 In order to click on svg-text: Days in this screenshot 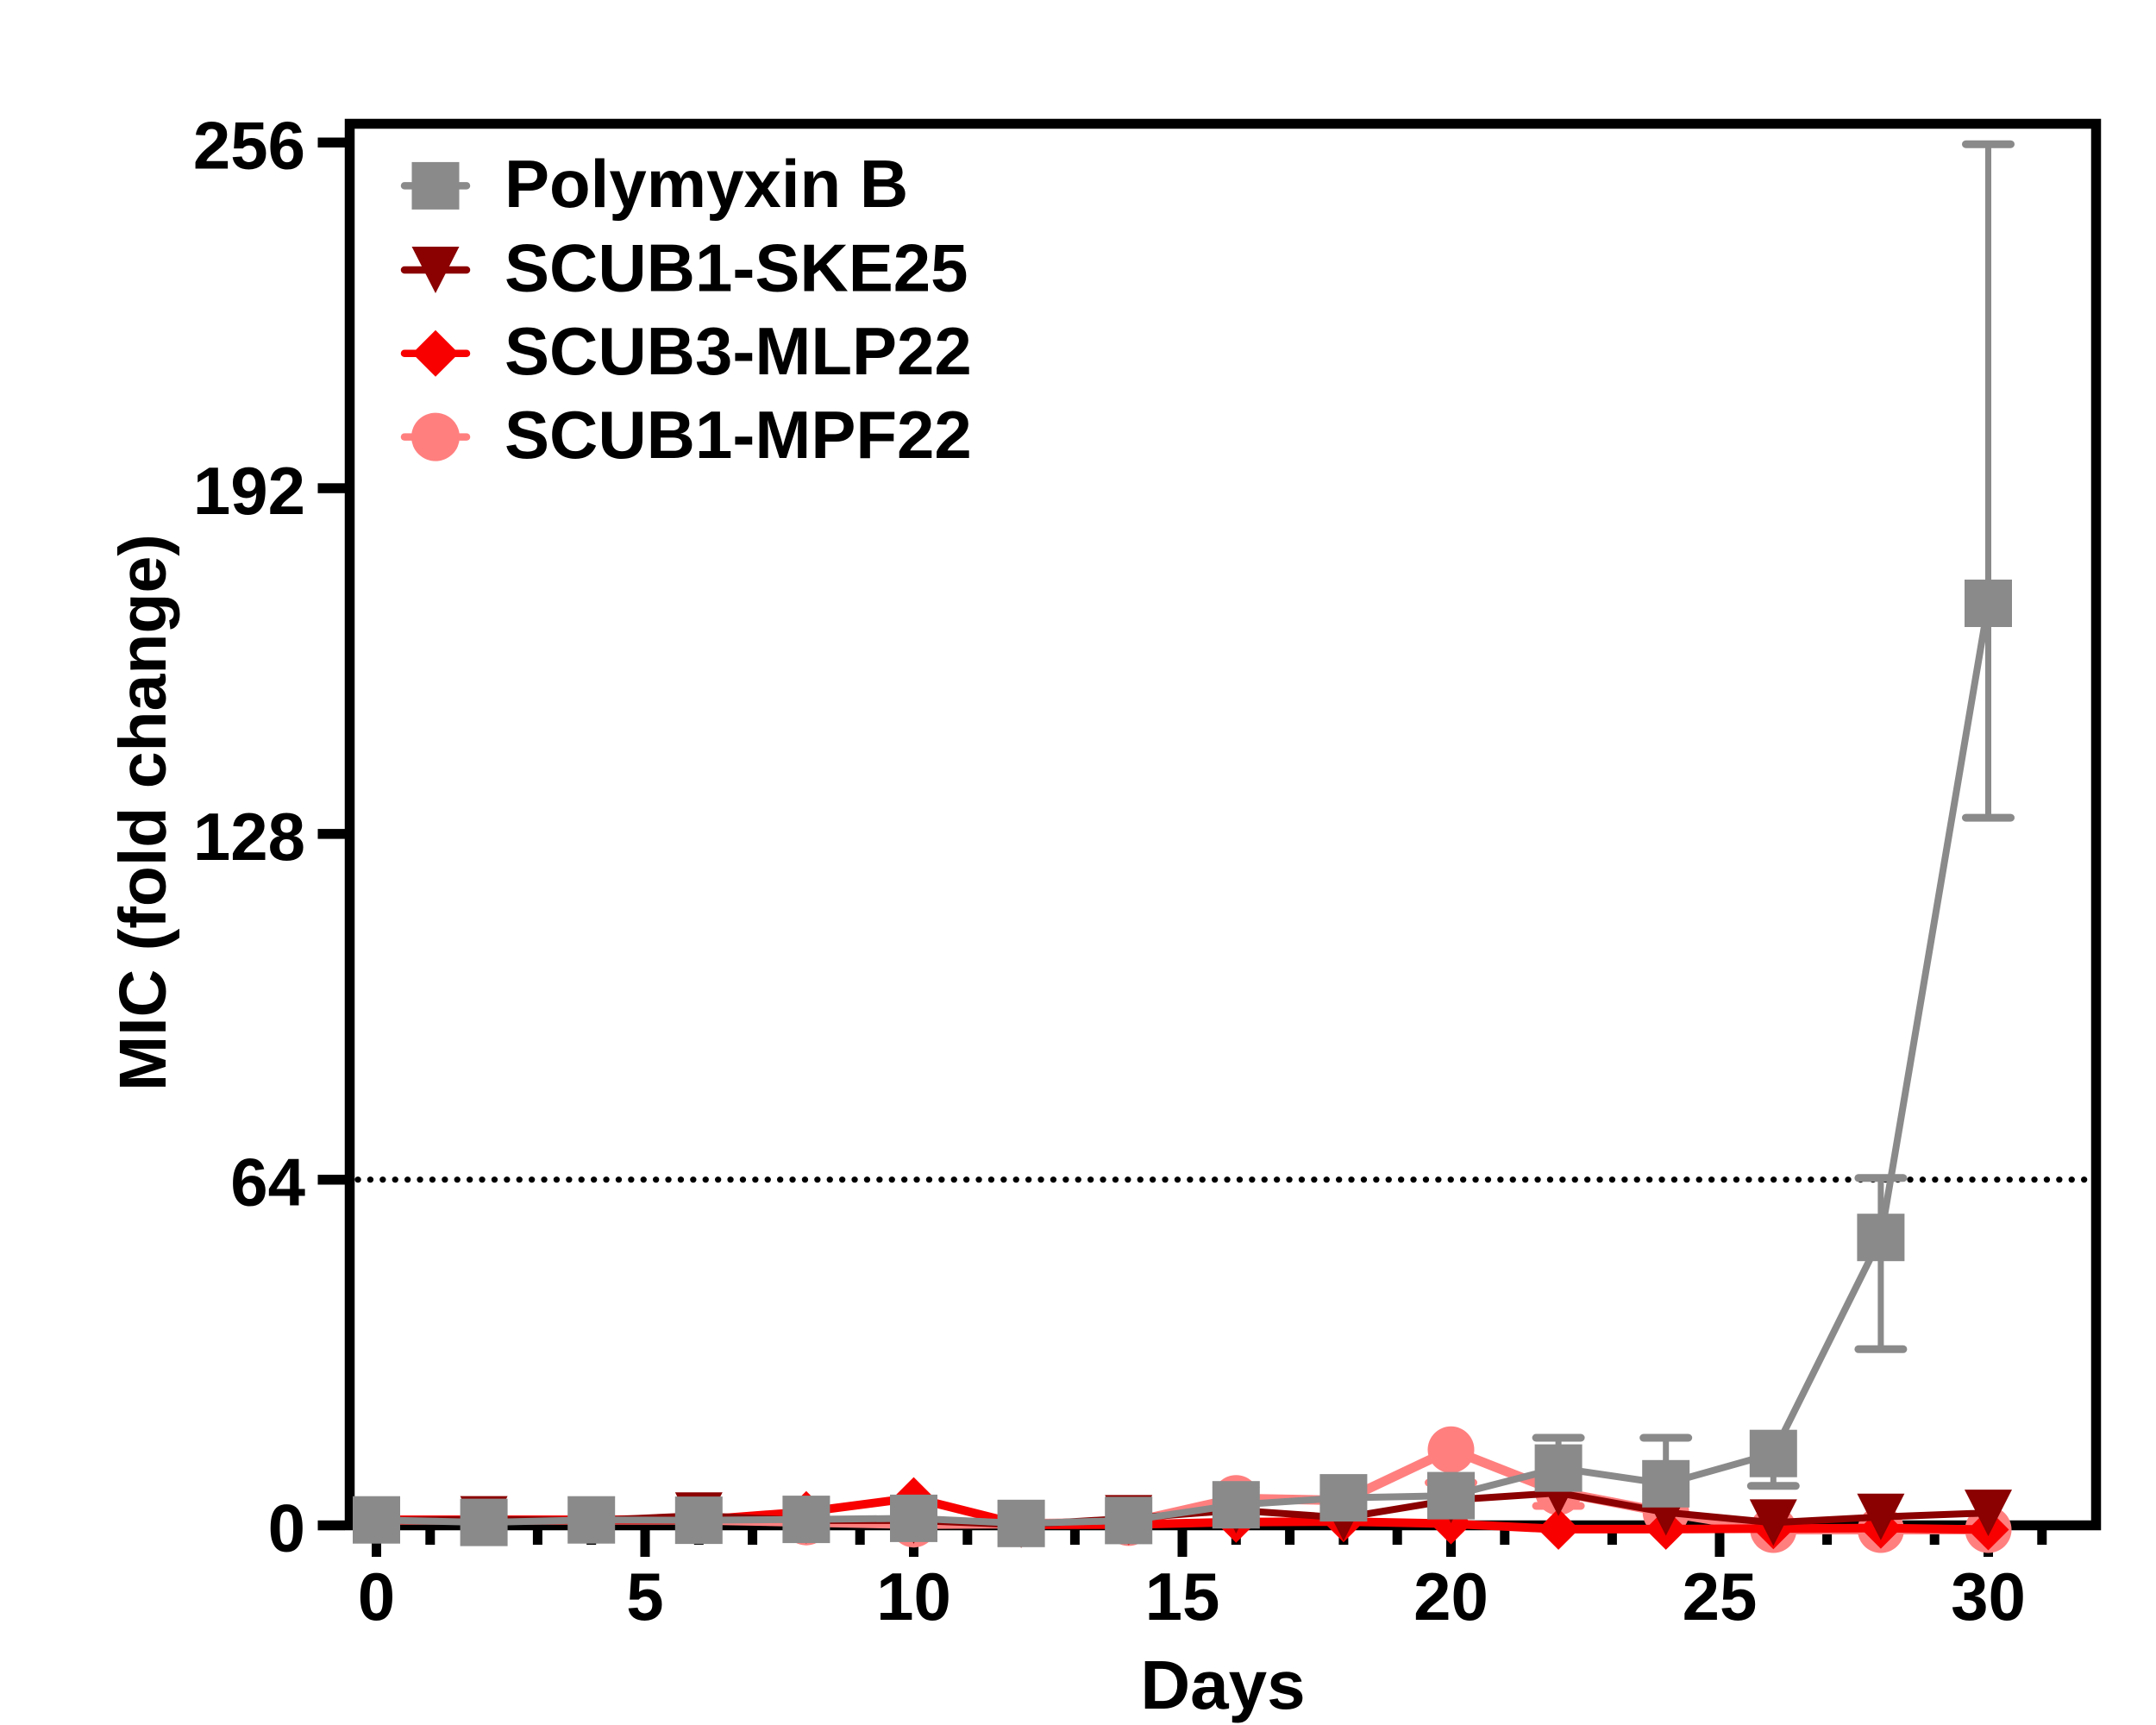, I will do `click(1222, 1685)`.